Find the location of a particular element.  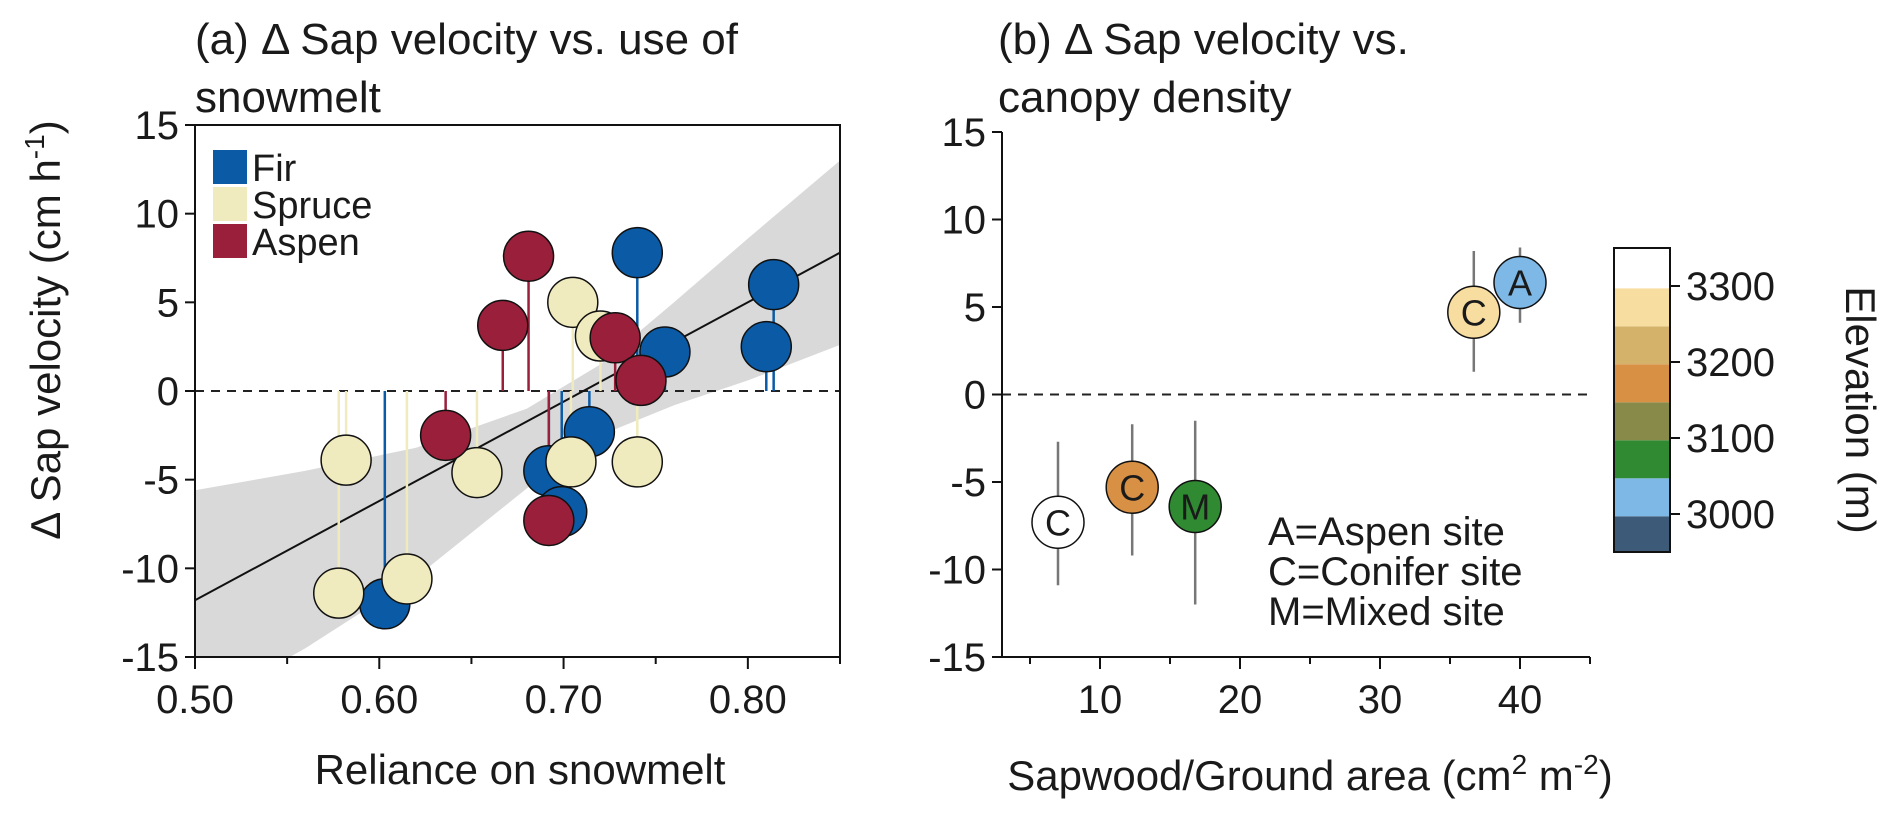

legend-swatch-fir is located at coordinates (230, 167).